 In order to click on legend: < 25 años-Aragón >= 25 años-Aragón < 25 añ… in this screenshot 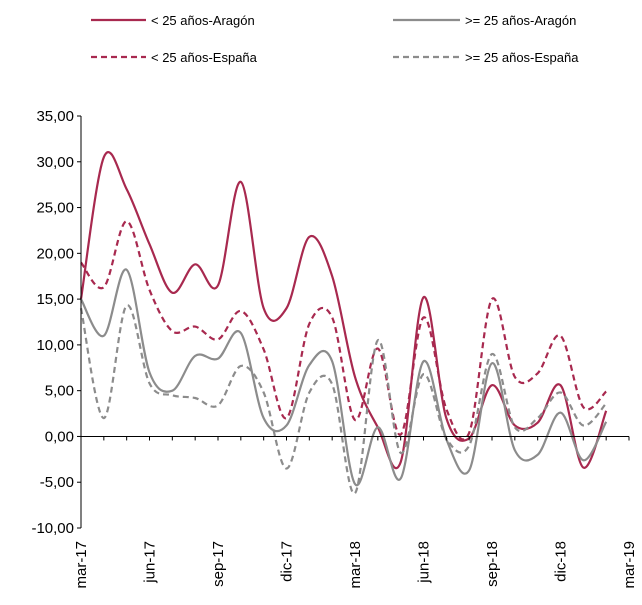, I will do `click(335, 39)`.